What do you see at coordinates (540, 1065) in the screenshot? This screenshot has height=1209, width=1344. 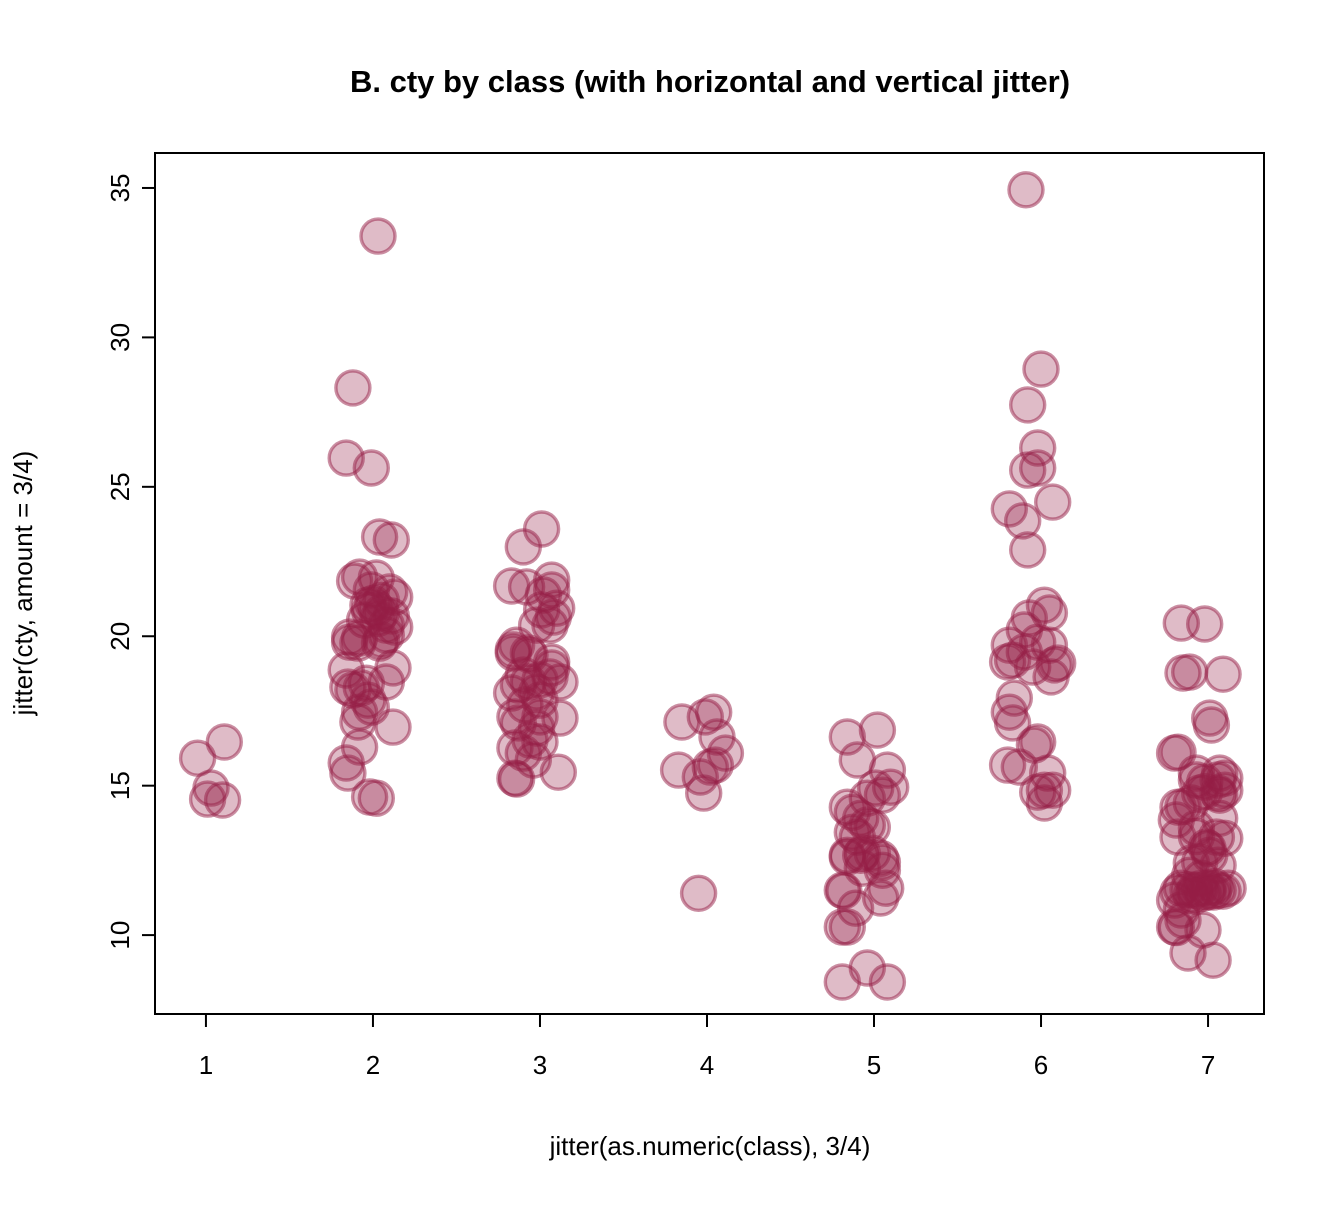 I see `x-tick-label: 3` at bounding box center [540, 1065].